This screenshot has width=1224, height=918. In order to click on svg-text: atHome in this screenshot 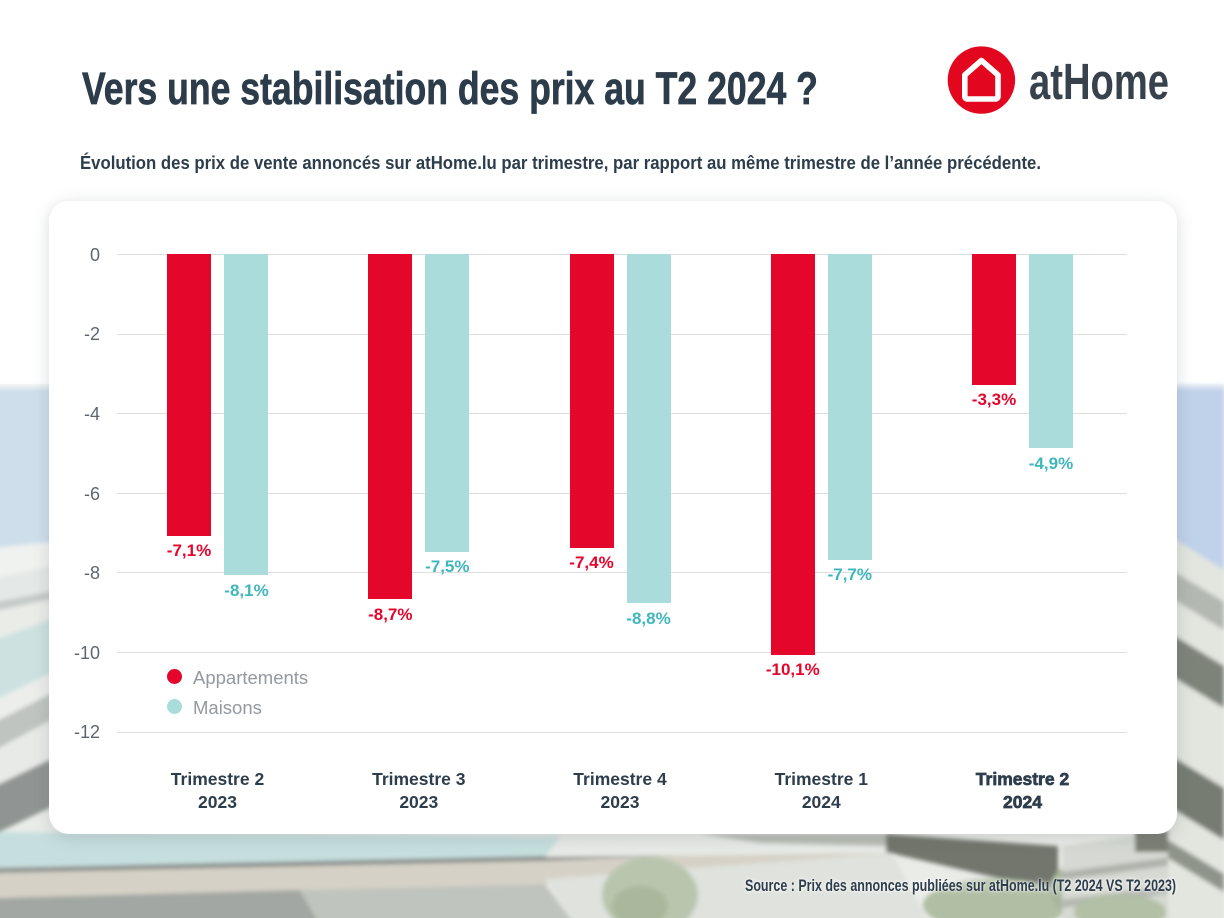, I will do `click(1099, 81)`.